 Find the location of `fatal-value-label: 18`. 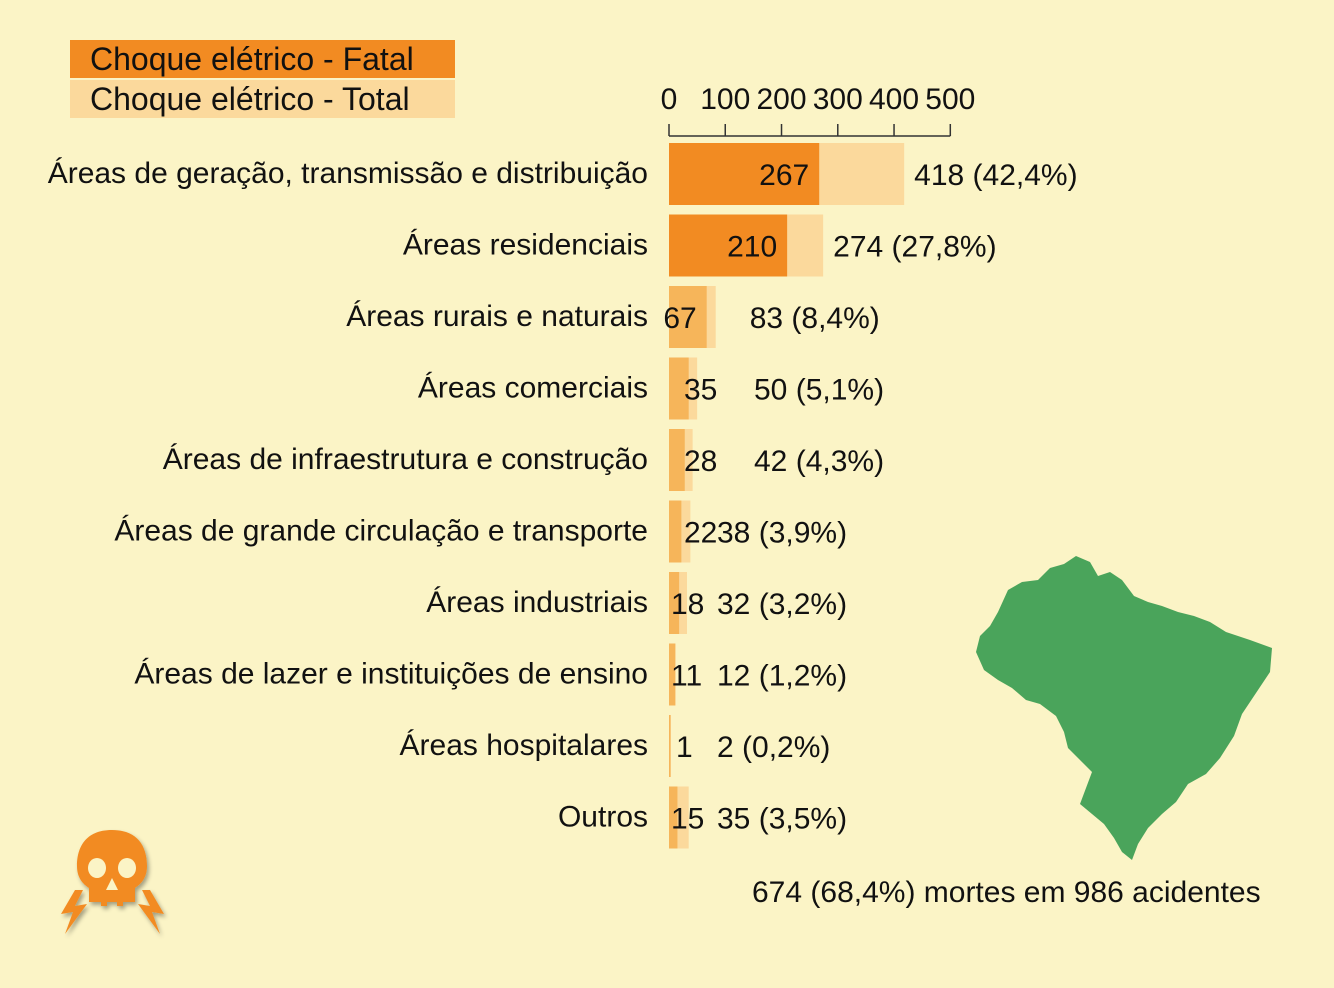

fatal-value-label: 18 is located at coordinates (687, 604).